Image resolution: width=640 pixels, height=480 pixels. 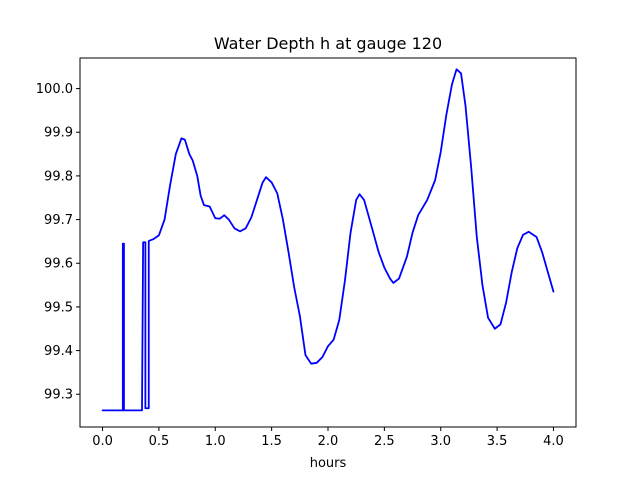 What do you see at coordinates (102, 441) in the screenshot?
I see `x-tick-label: 0.0` at bounding box center [102, 441].